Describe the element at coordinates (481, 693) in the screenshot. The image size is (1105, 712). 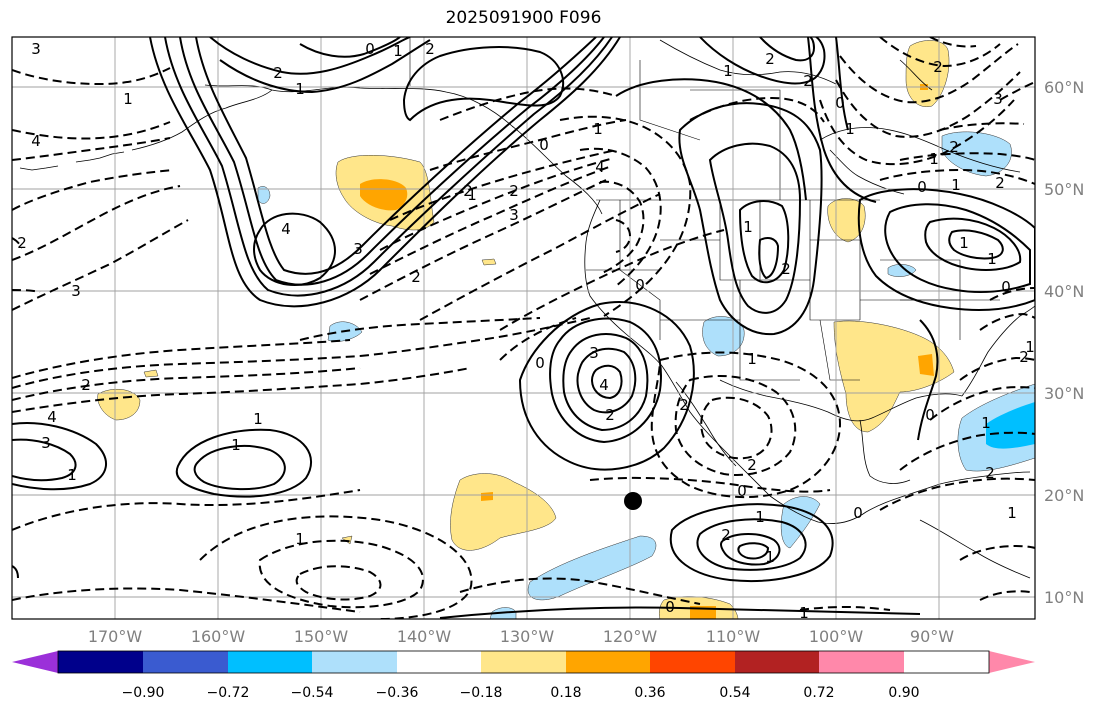
I see `colorbar-tick-label: −0.18` at that location.